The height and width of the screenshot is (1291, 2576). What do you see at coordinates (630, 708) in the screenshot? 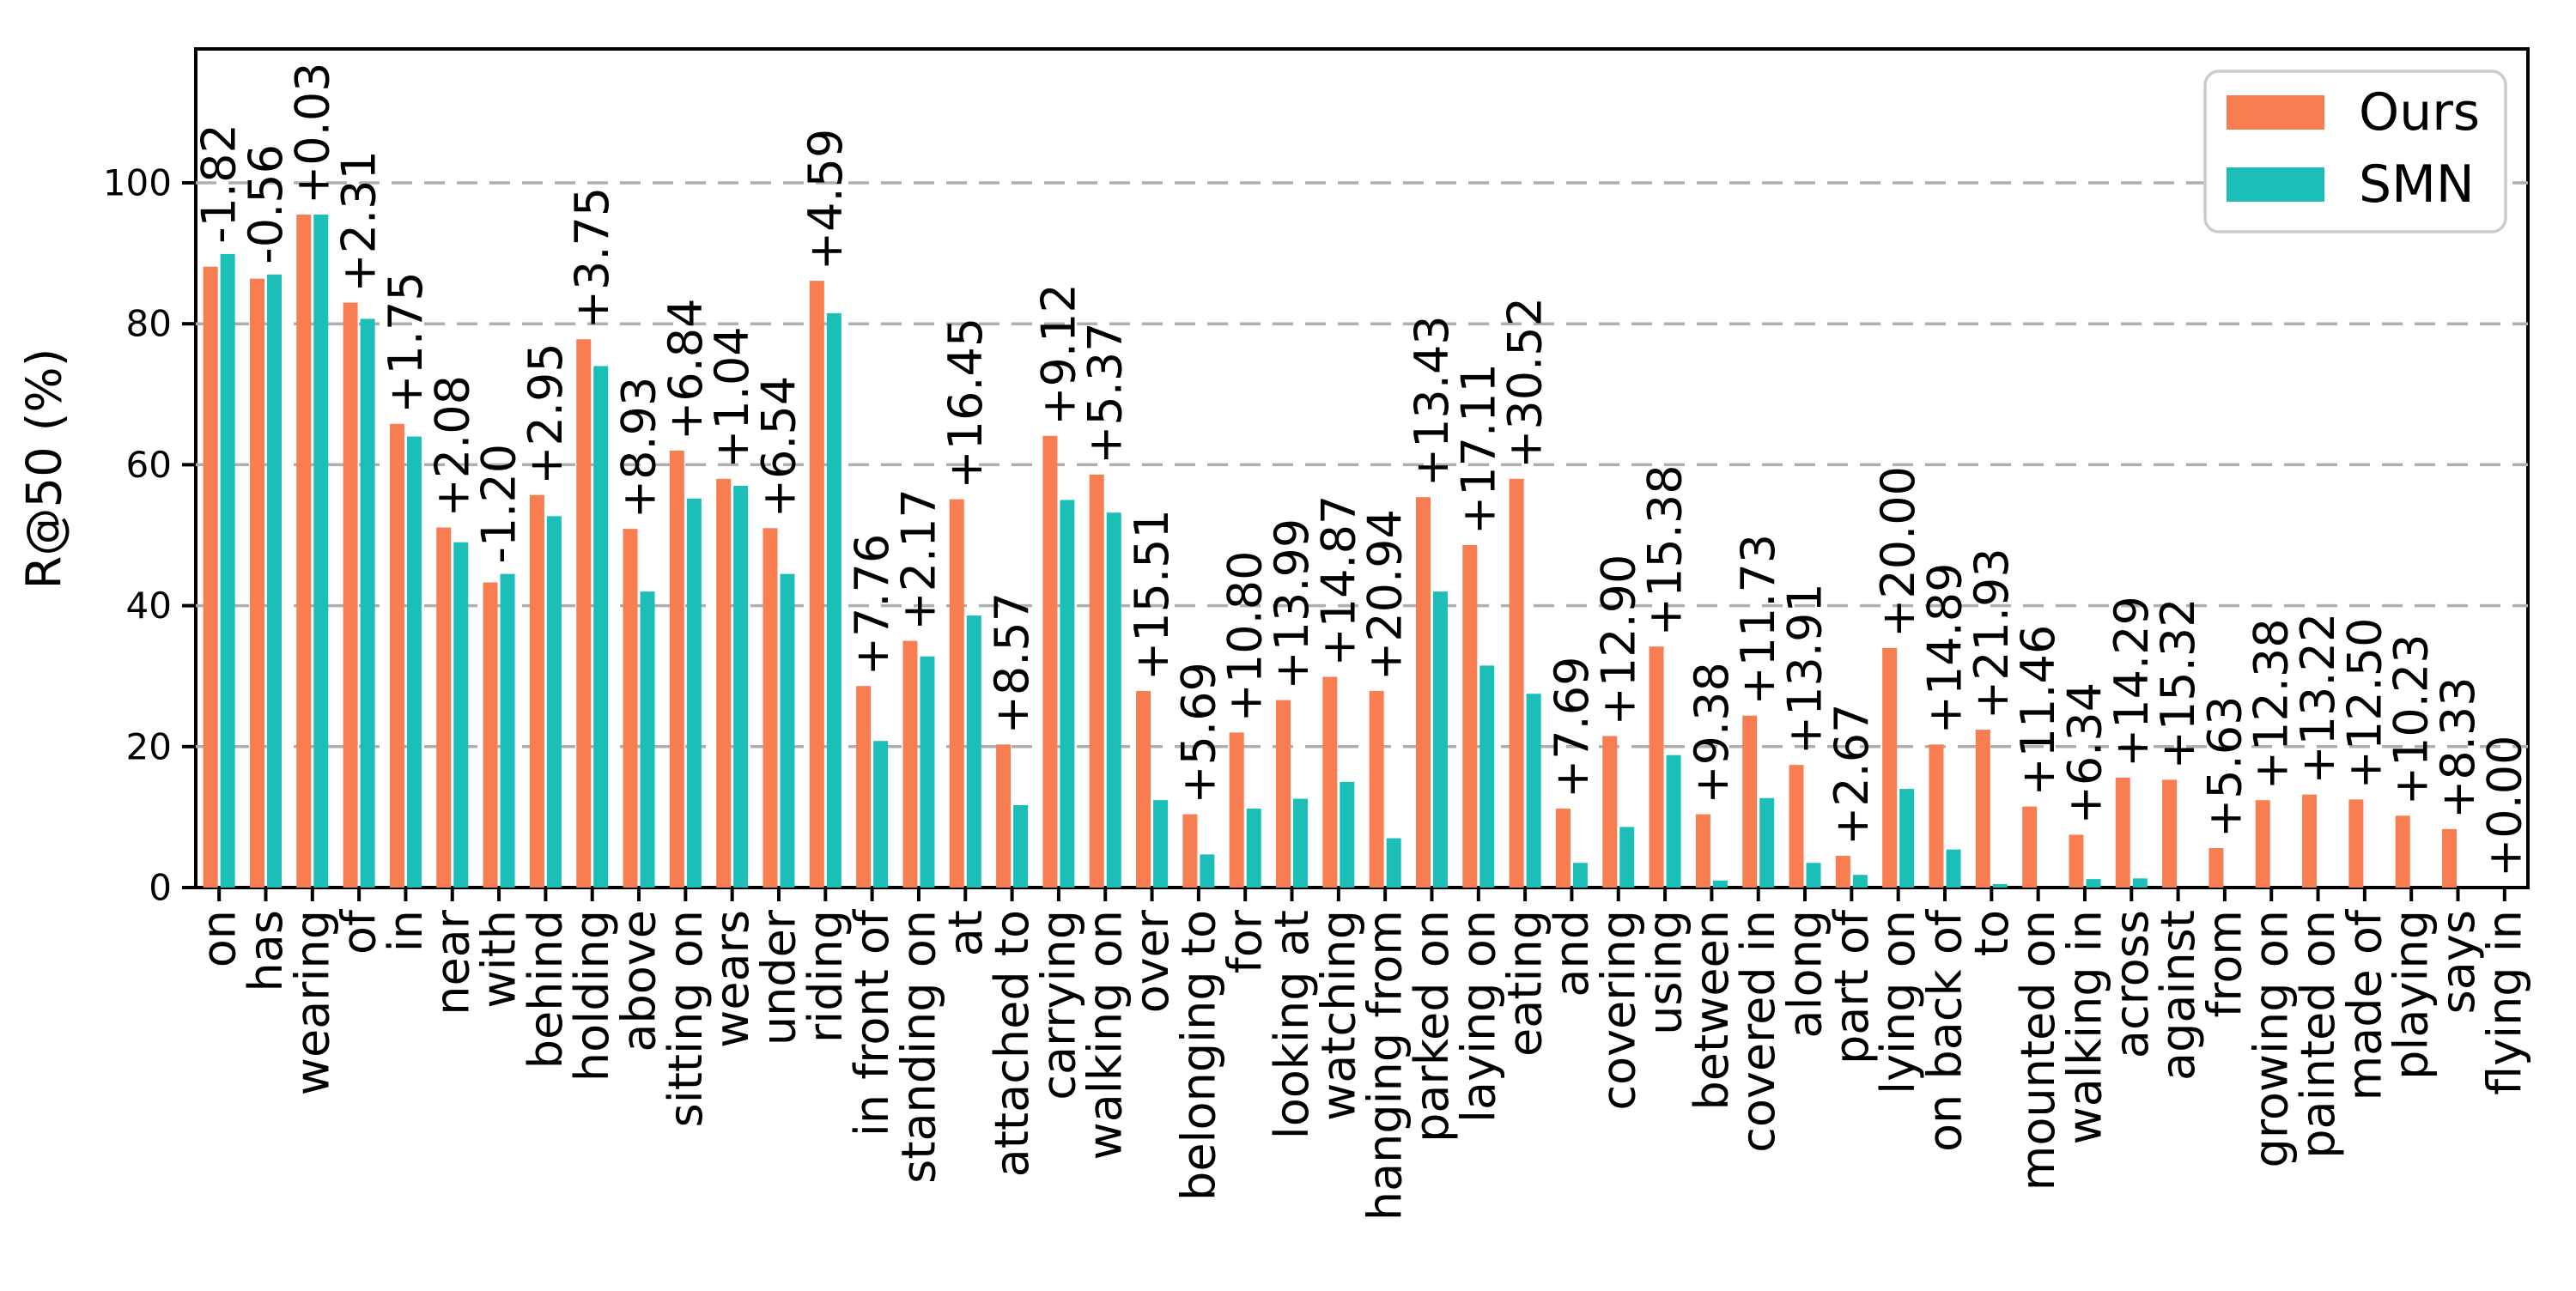
I see `bar-ours-above` at bounding box center [630, 708].